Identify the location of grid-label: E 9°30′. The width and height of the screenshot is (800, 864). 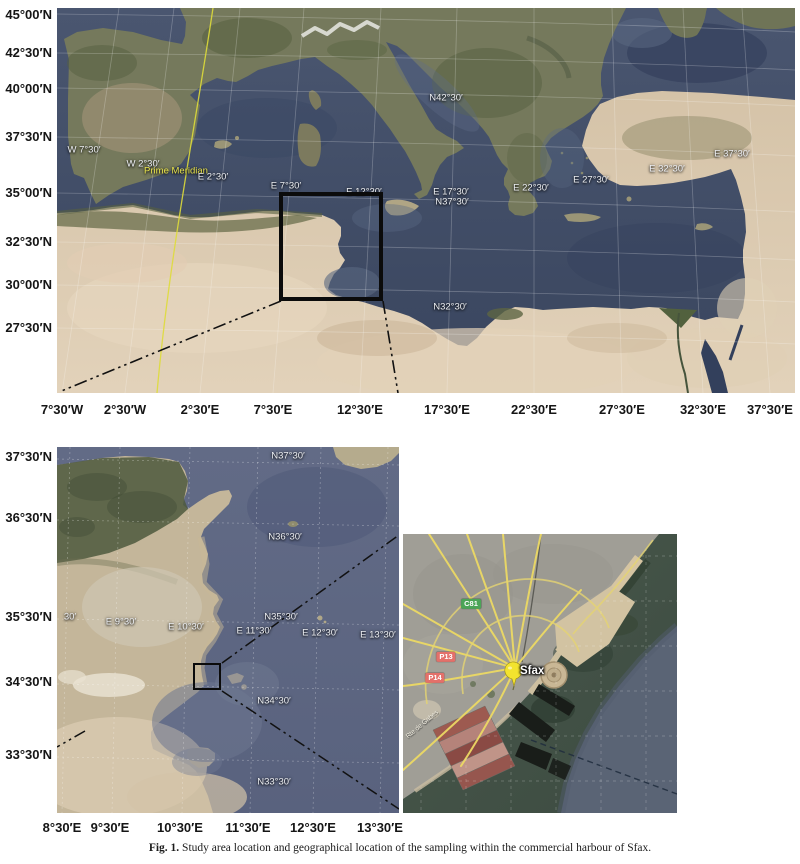
(121, 622).